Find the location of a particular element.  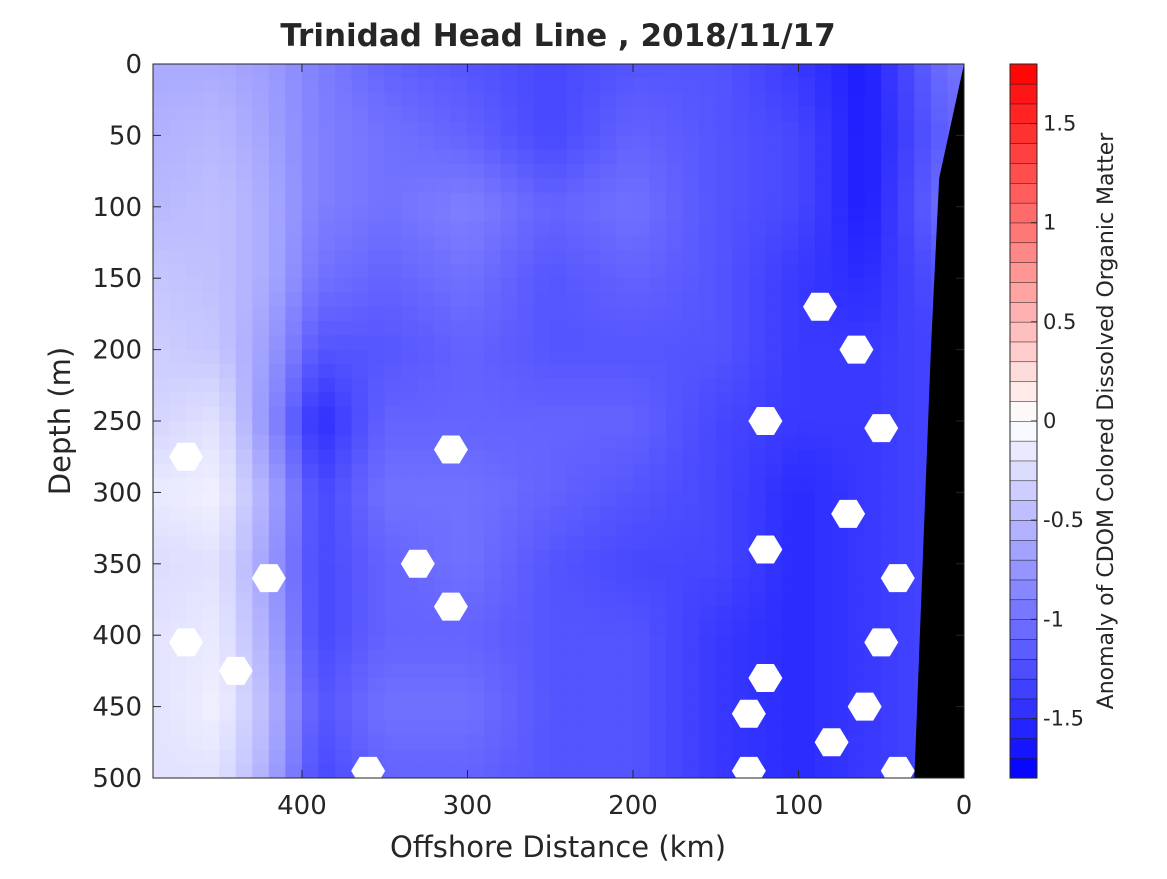

y-tick-label: 300 is located at coordinates (117, 493).